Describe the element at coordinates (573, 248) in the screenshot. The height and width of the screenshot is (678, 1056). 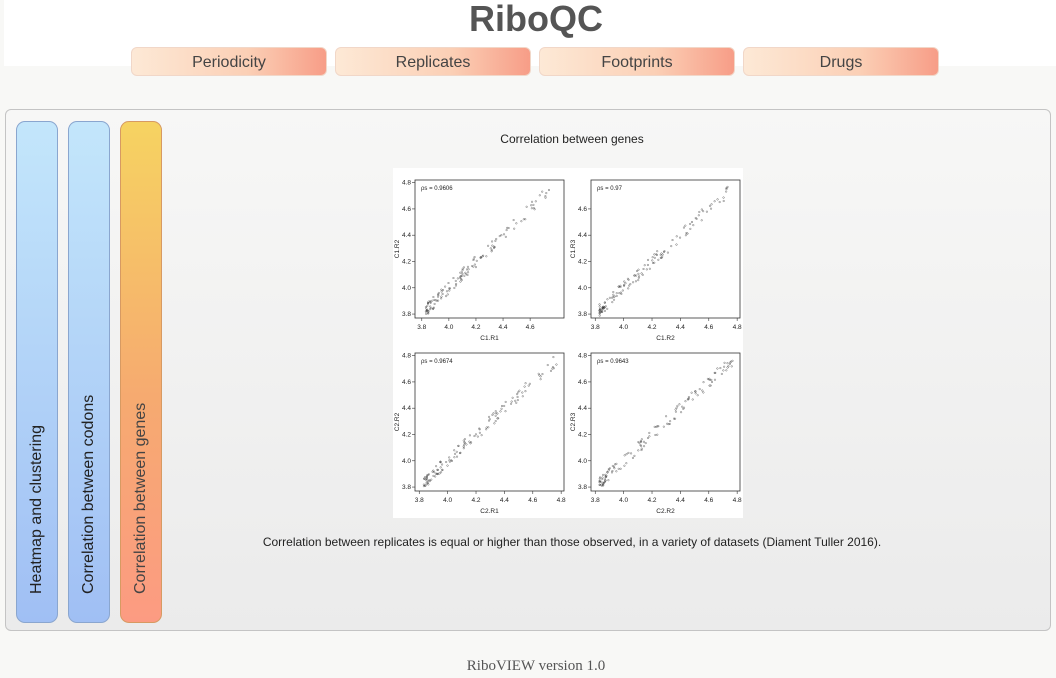
I see `y-axis-label: C1.R3` at that location.